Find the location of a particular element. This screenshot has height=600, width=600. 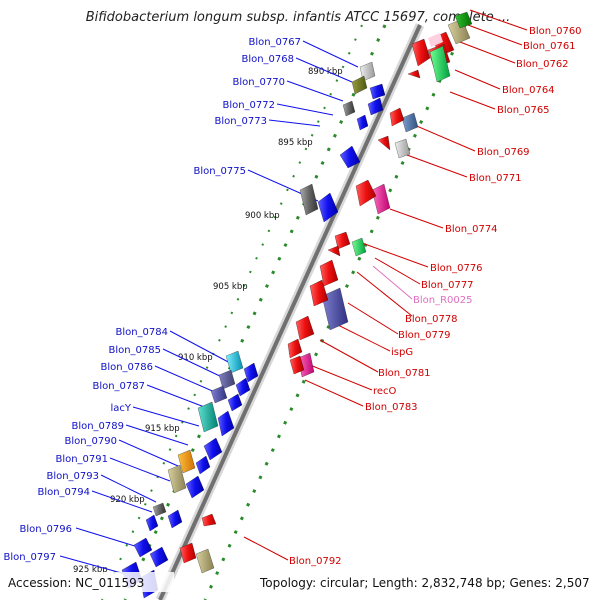

gene-blon-0784b is located at coordinates (234, 362).